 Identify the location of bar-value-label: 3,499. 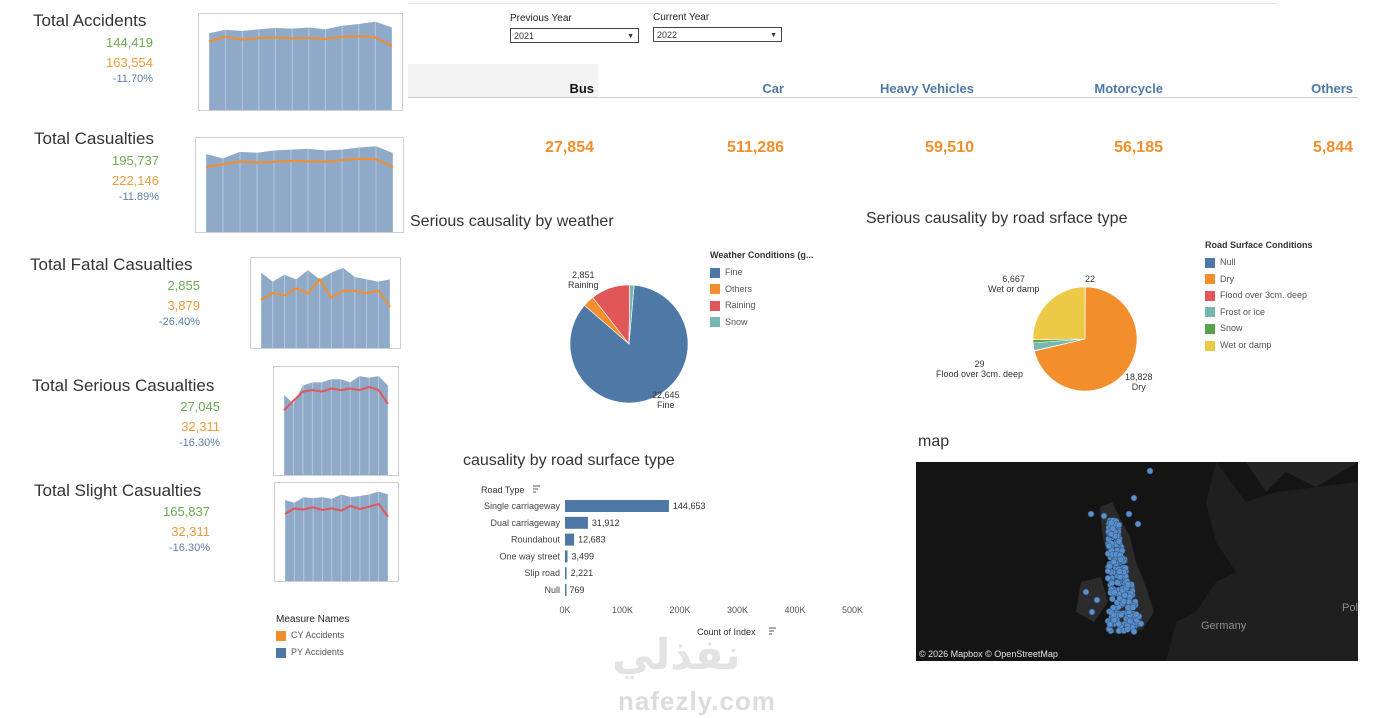
(583, 556).